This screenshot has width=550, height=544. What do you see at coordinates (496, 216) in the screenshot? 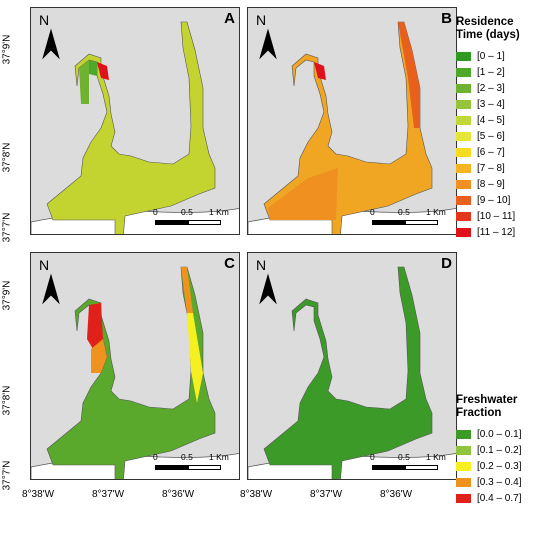
I see `legend-residence-label: [10 – 11]` at bounding box center [496, 216].